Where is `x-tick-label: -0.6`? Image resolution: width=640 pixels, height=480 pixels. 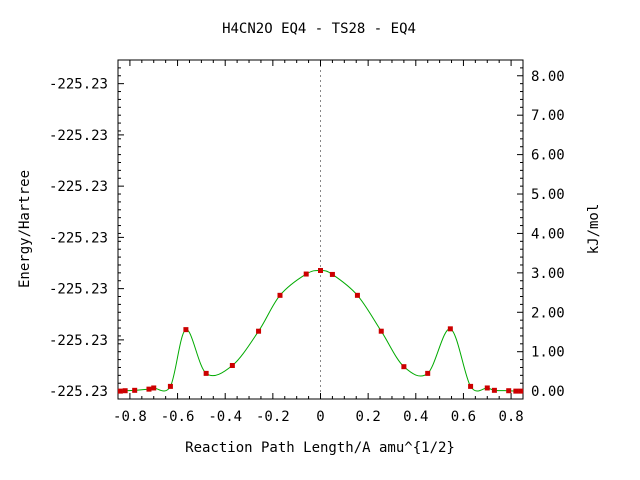
x-tick-label: -0.6 is located at coordinates (178, 417).